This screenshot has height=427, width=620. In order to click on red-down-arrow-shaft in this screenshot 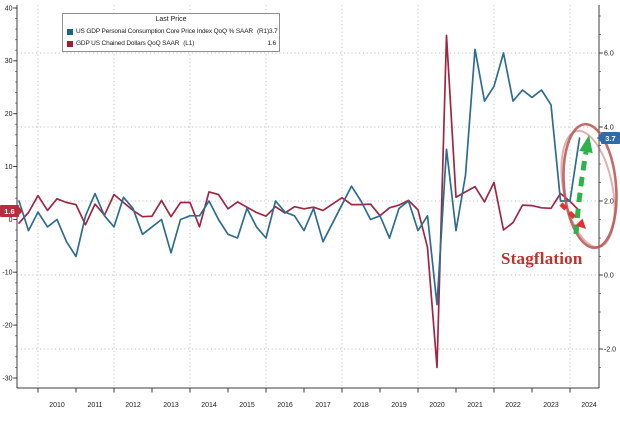, I will do `click(569, 212)`.